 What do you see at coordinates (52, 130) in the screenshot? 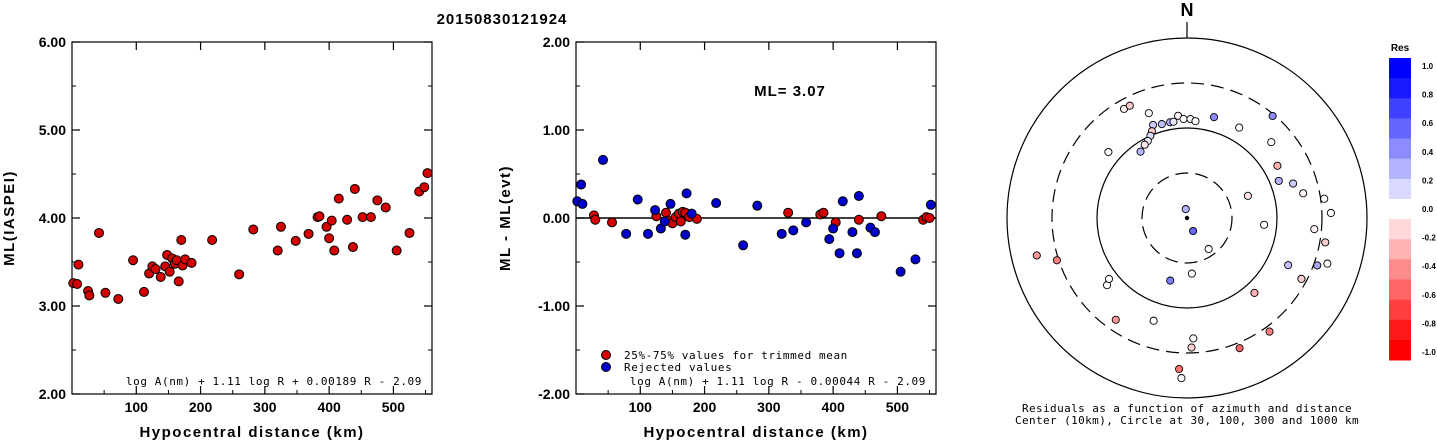
I see `panel1-0-ytick-label: 5.00` at bounding box center [52, 130].